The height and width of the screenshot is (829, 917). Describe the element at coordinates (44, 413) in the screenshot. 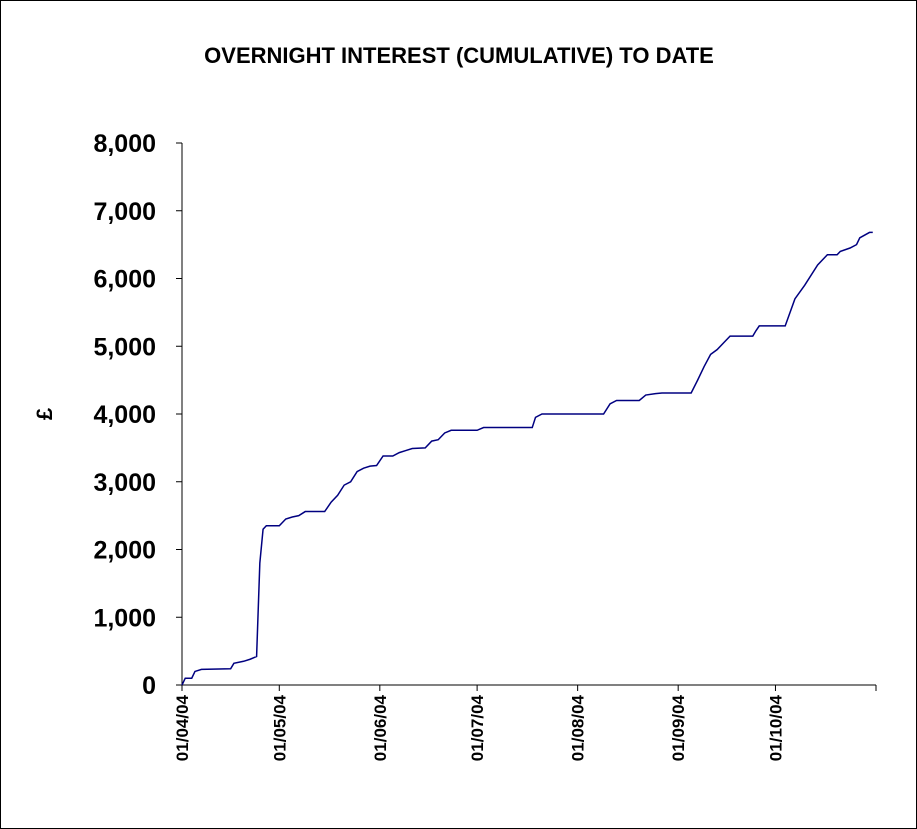

I see `y-axis-label: £` at that location.